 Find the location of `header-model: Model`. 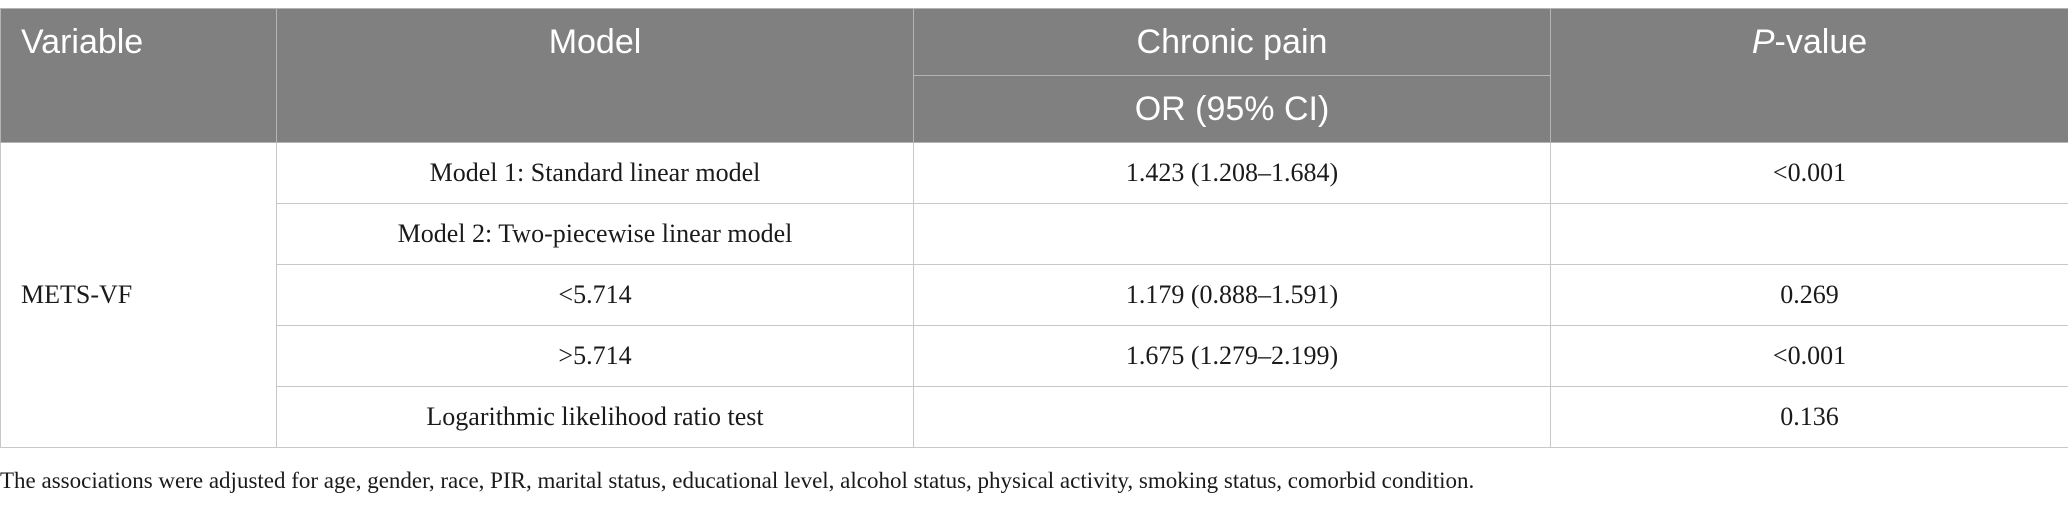

header-model: Model is located at coordinates (595, 75).